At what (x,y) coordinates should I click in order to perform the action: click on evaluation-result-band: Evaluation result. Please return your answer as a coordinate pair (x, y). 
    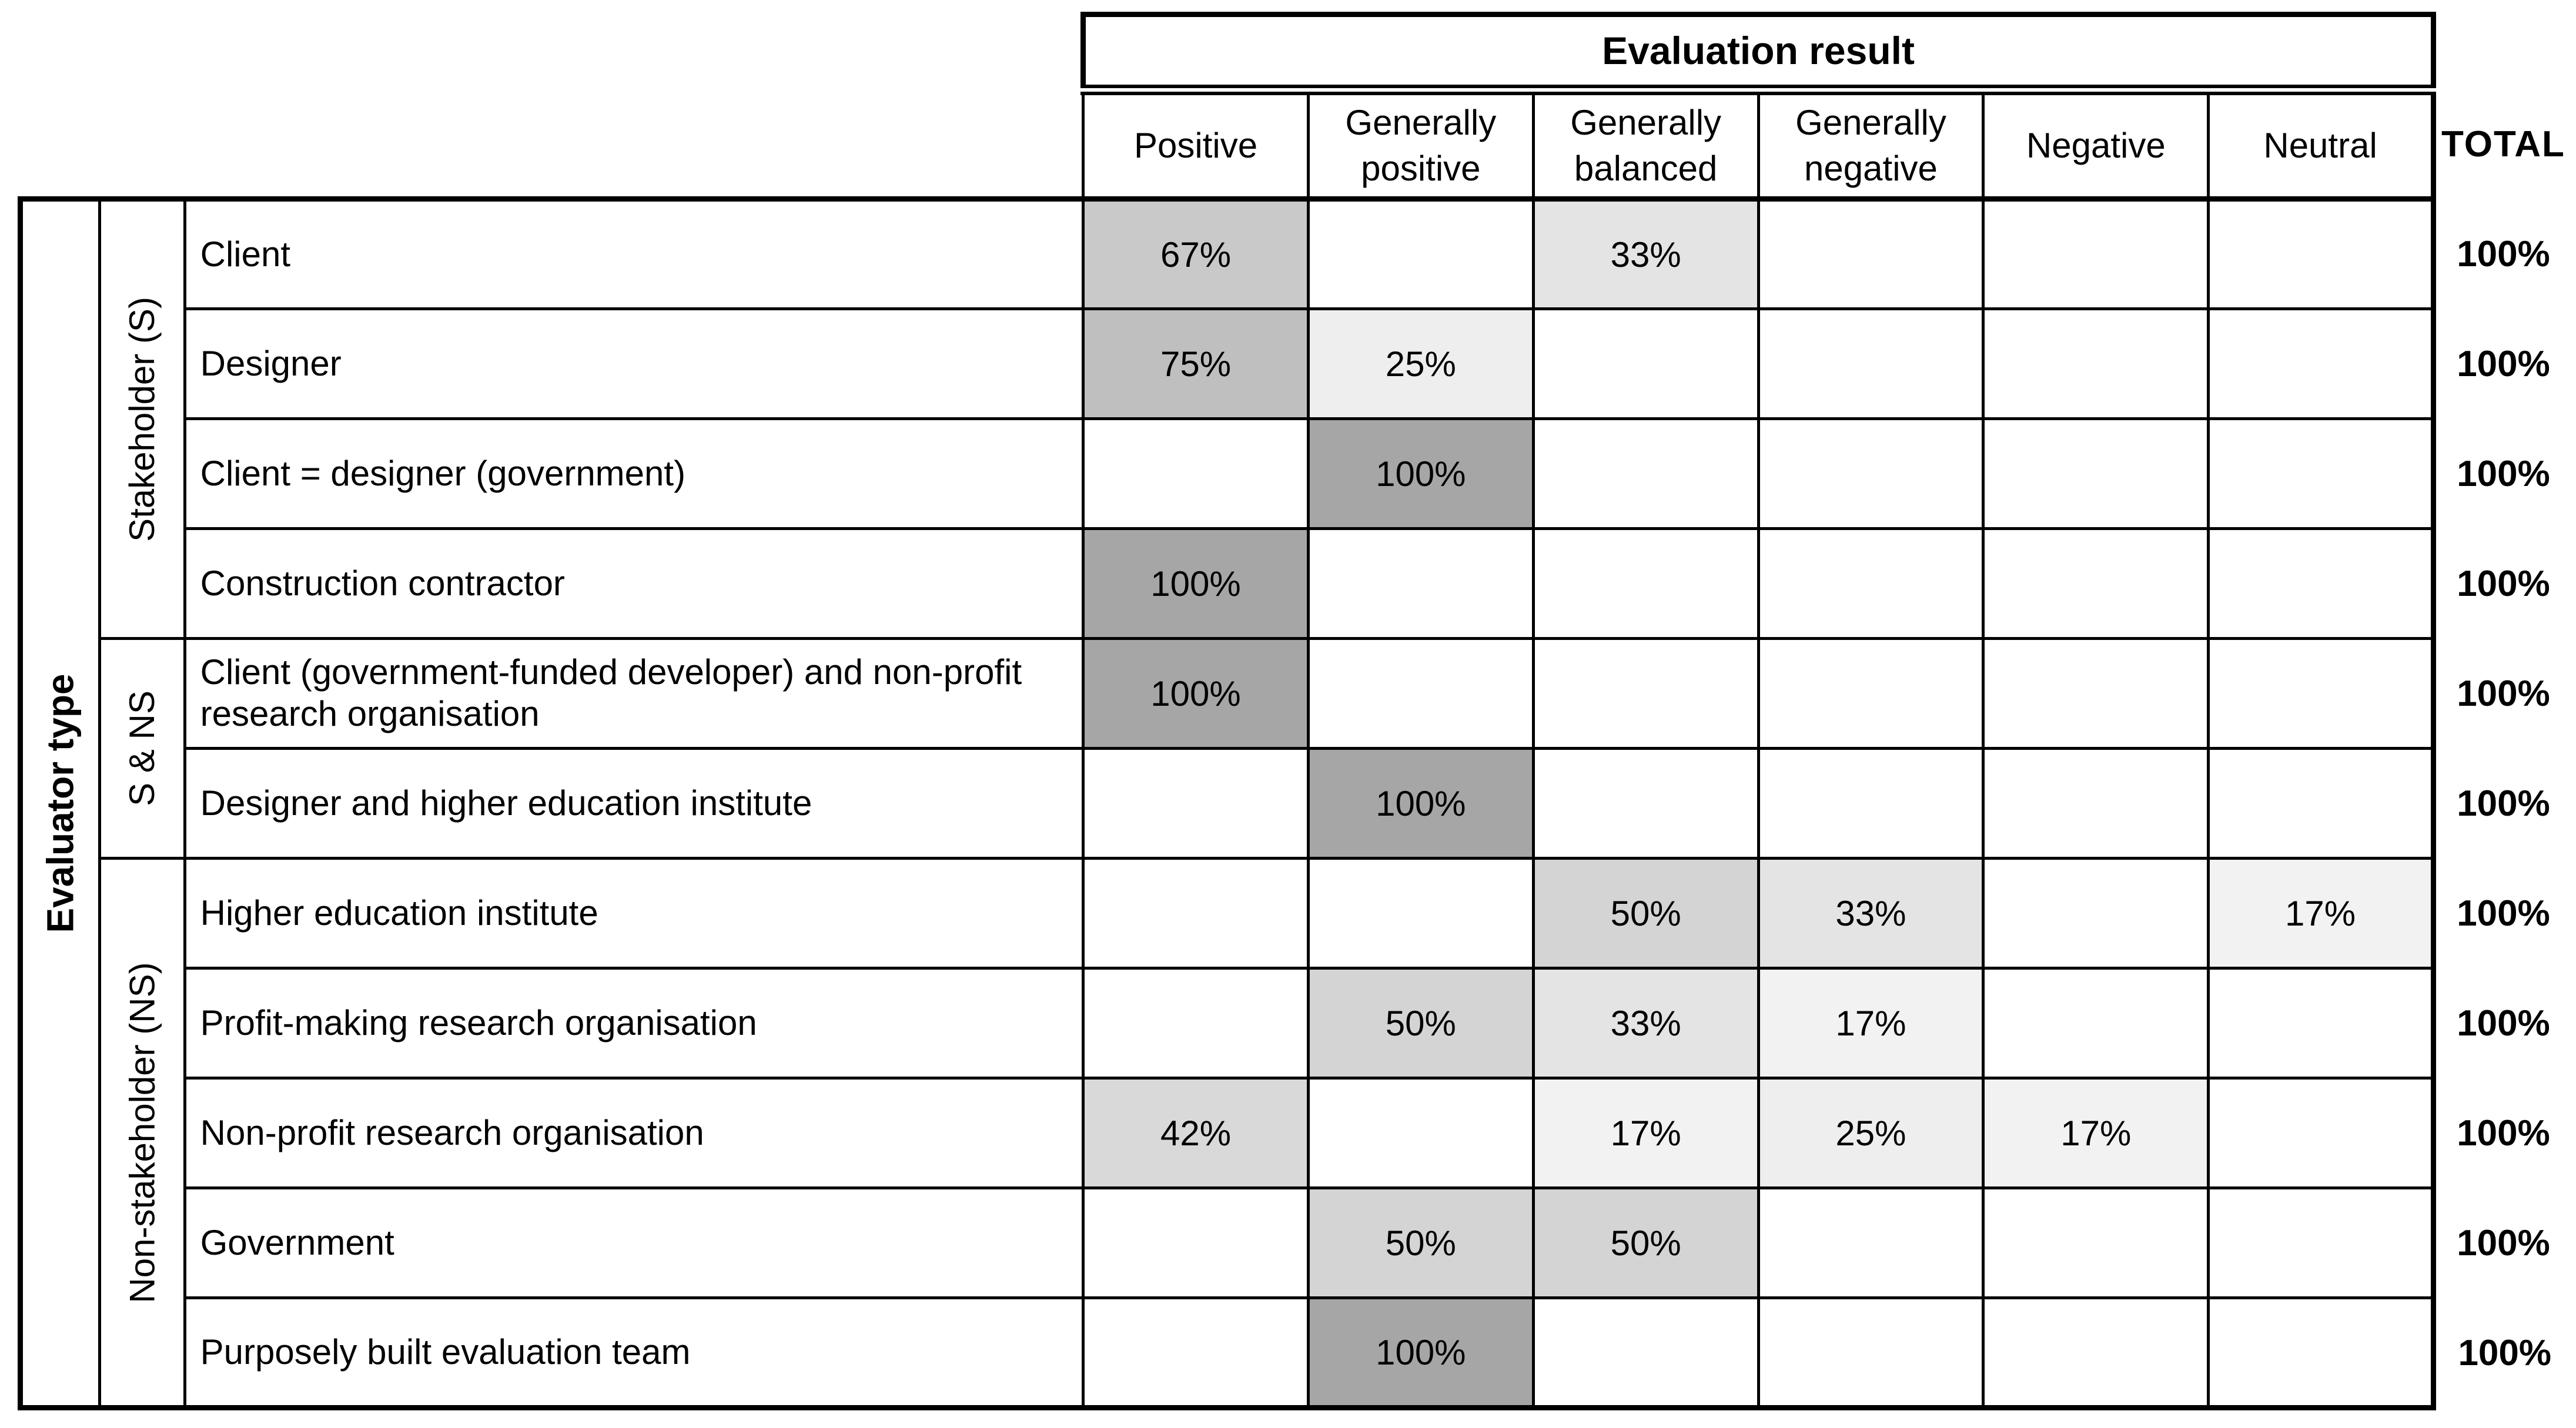
    Looking at the image, I should click on (1297, 51).